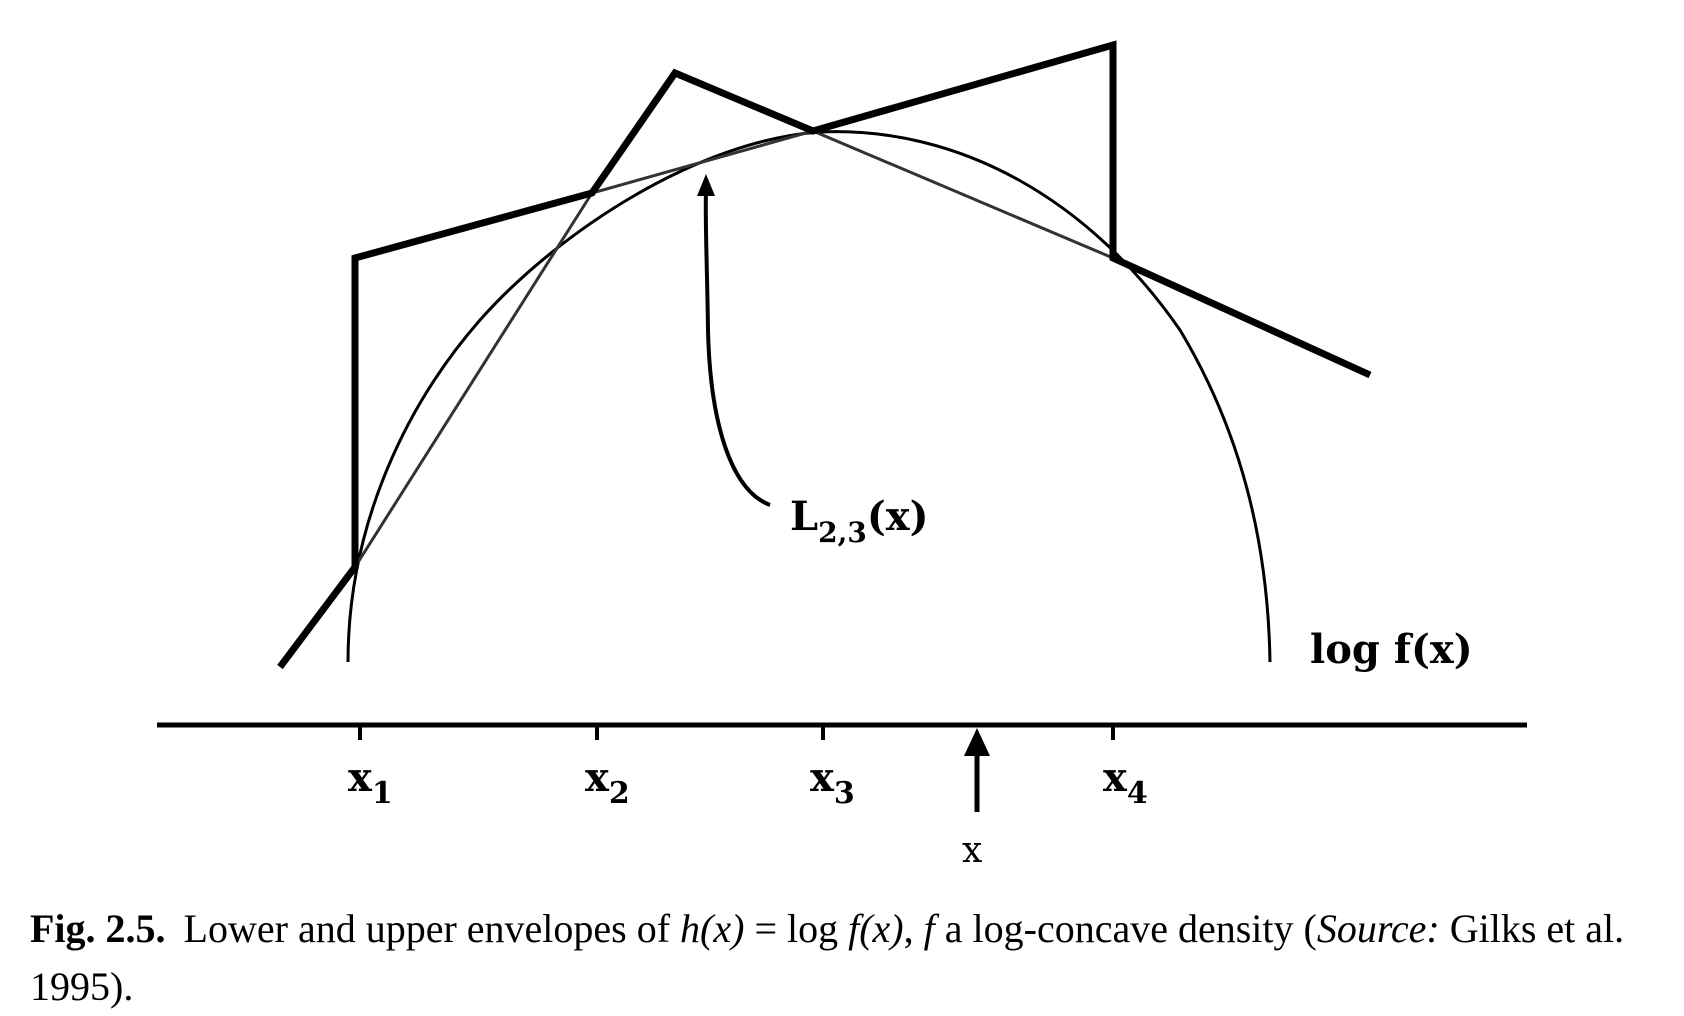 Image resolution: width=1684 pixels, height=1016 pixels. I want to click on caption-source-label: Source:, so click(1378, 928).